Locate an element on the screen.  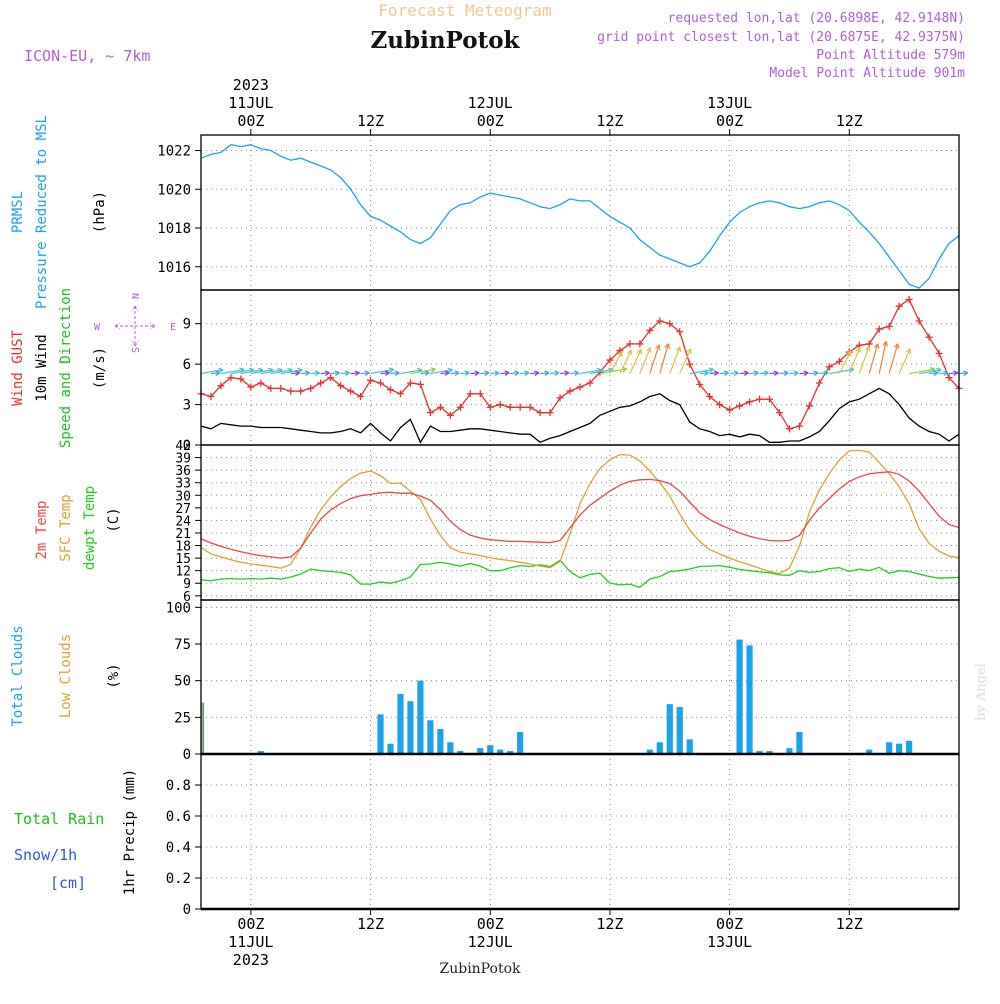
panel-frame-wind is located at coordinates (580, 367).